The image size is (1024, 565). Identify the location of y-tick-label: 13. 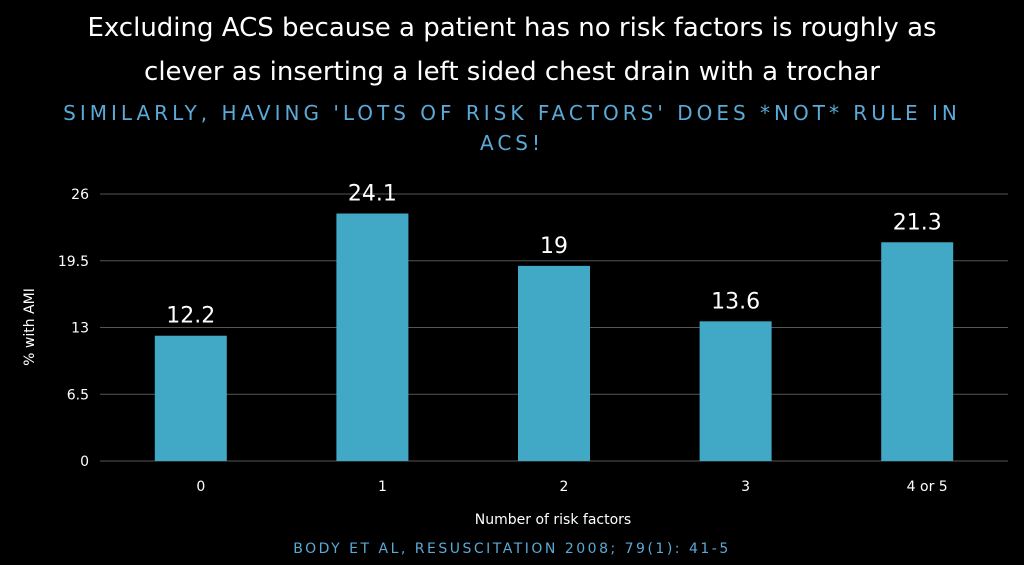
(80, 329).